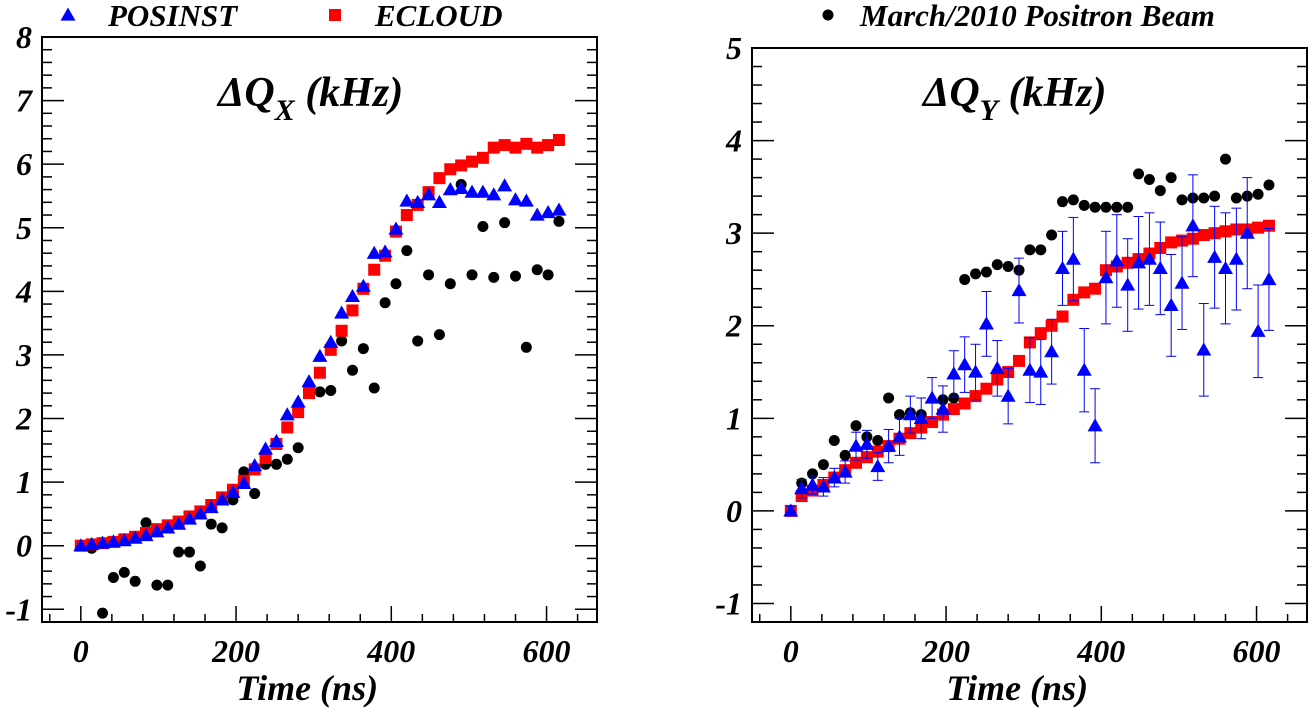 Image resolution: width=1312 pixels, height=722 pixels. What do you see at coordinates (734, 418) in the screenshot?
I see `y-tick-label: 1` at bounding box center [734, 418].